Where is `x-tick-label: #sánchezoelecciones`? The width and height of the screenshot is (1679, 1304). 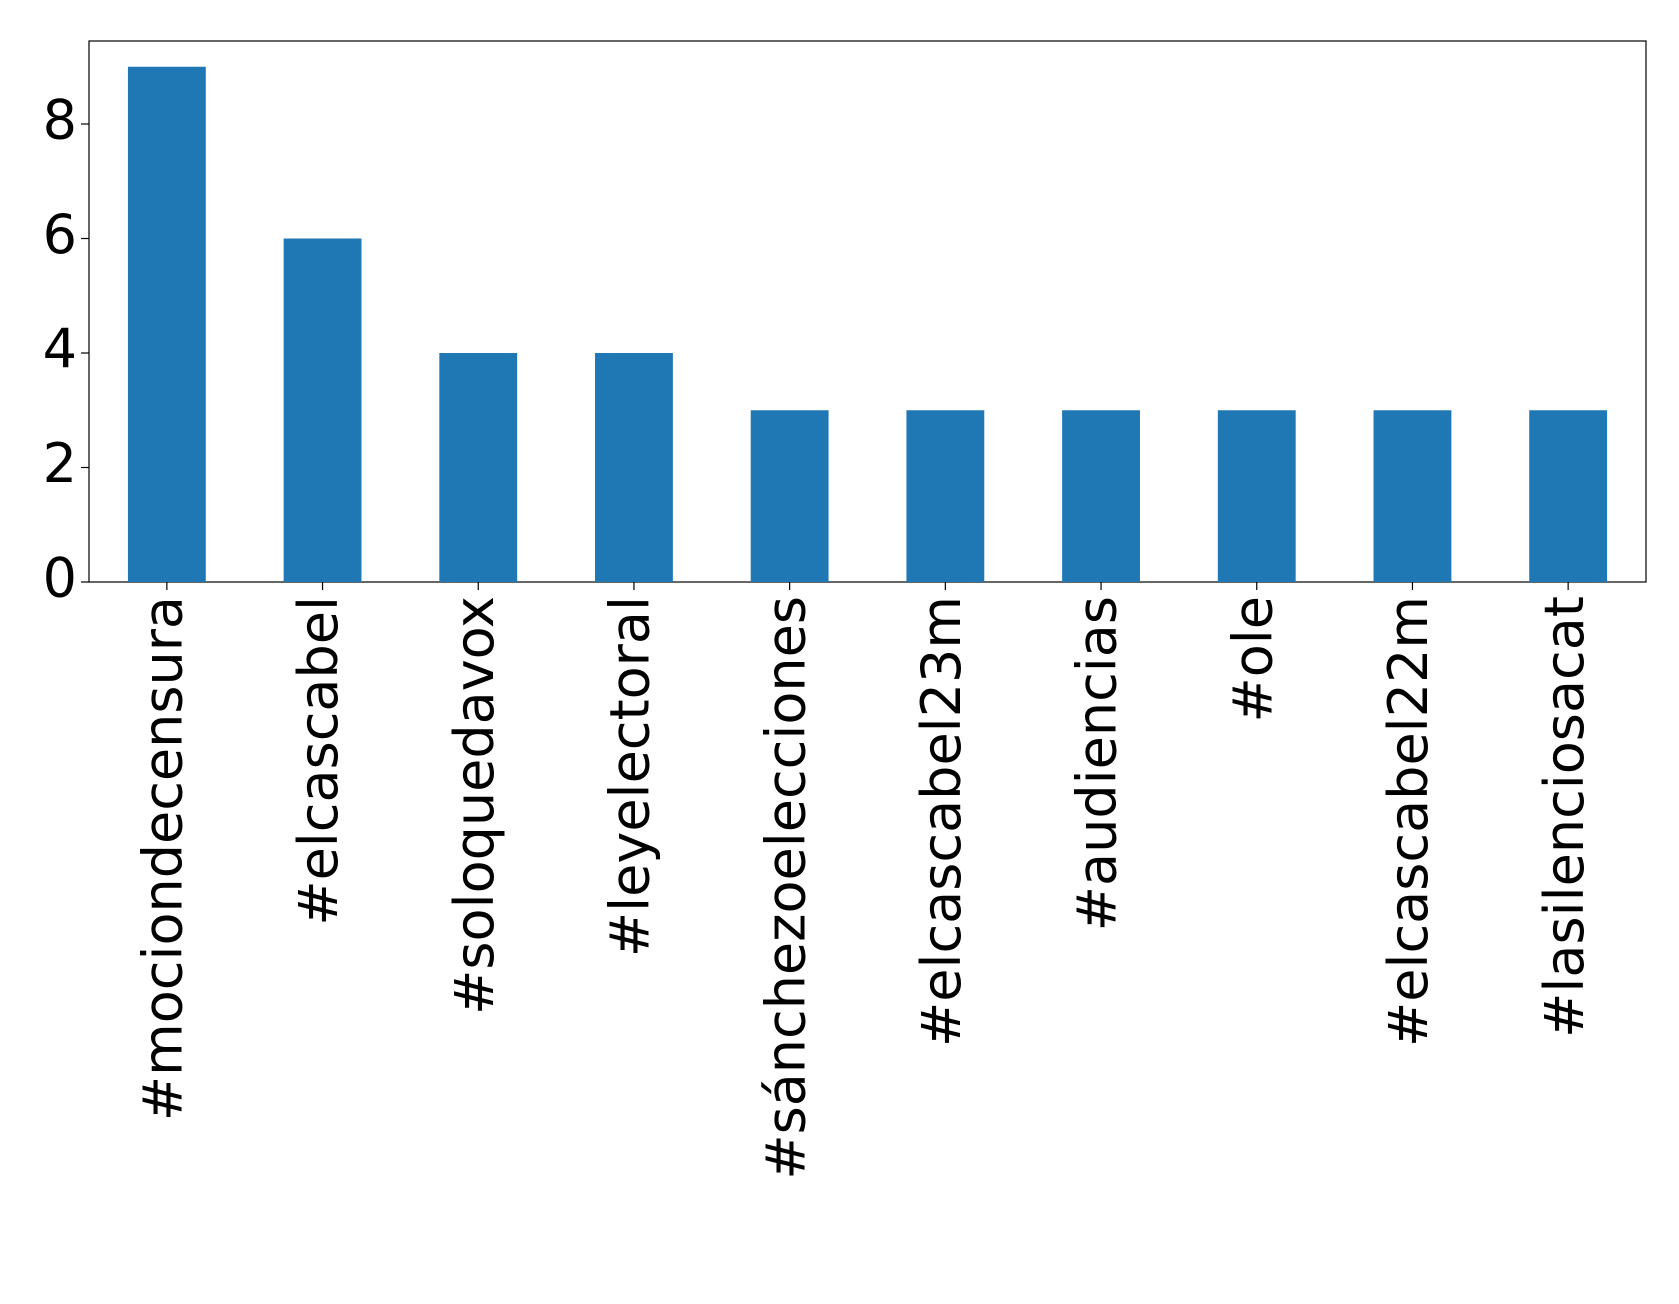
x-tick-label: #sánchezoelecciones is located at coordinates (785, 888).